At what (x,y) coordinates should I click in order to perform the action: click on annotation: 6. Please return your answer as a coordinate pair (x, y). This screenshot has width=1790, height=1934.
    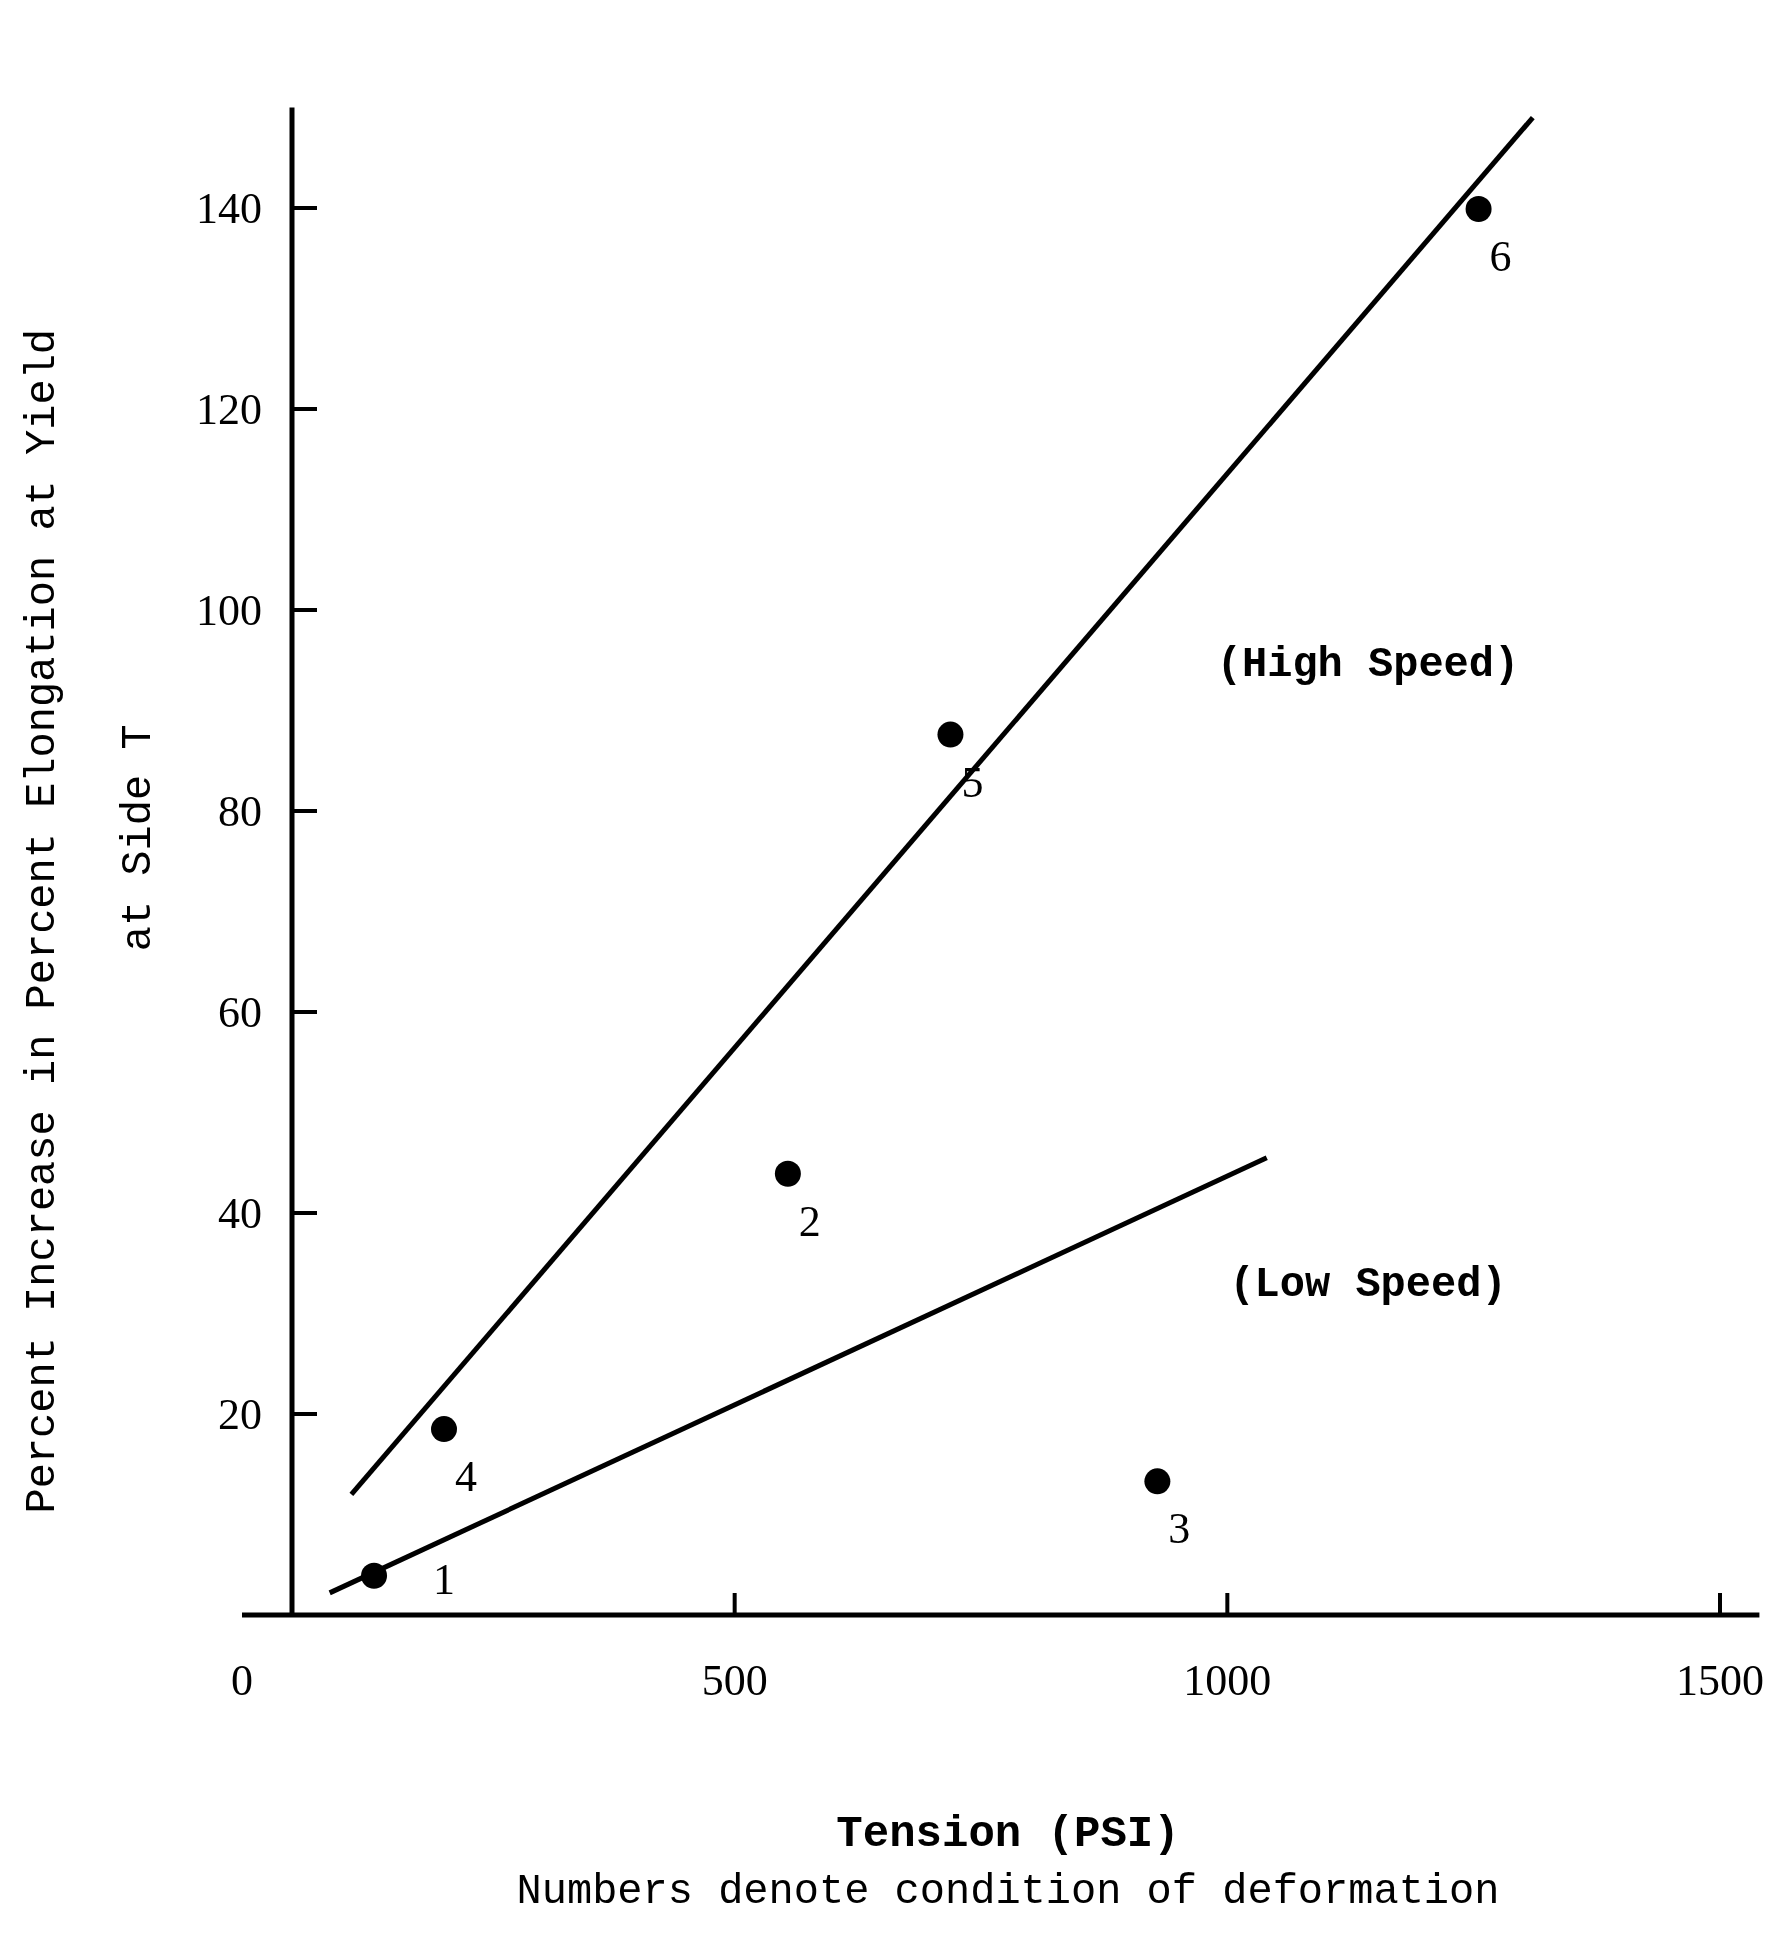
    Looking at the image, I should click on (1500, 257).